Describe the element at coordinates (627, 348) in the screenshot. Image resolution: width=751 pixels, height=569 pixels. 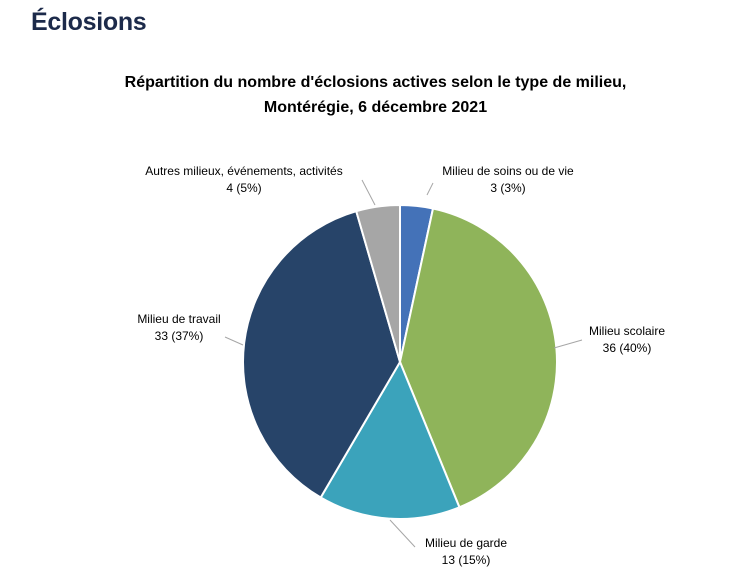
I see `slice-value-label-2: 36 (40%)` at that location.